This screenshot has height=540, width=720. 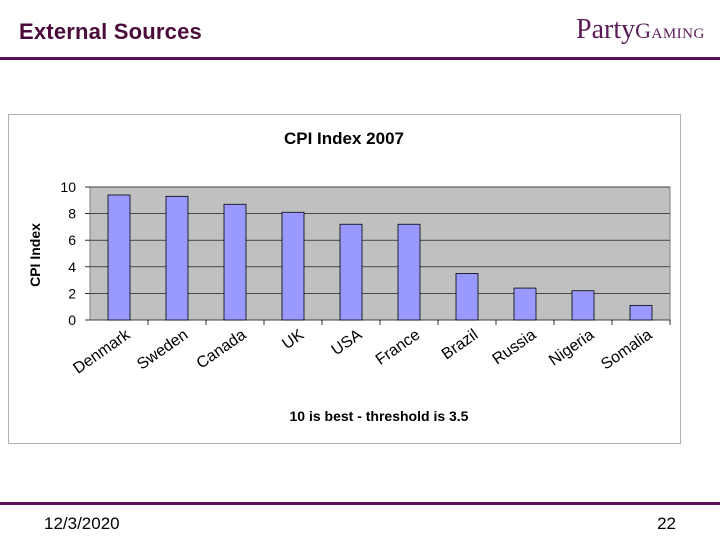 I want to click on party-gaming-logo: PartyGaming, so click(x=640, y=30).